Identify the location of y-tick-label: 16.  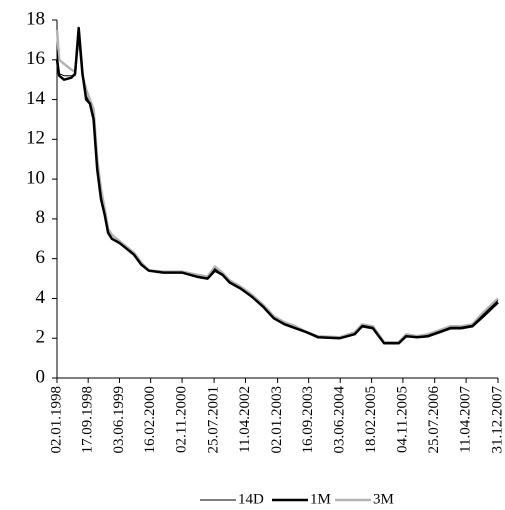
(35, 58).